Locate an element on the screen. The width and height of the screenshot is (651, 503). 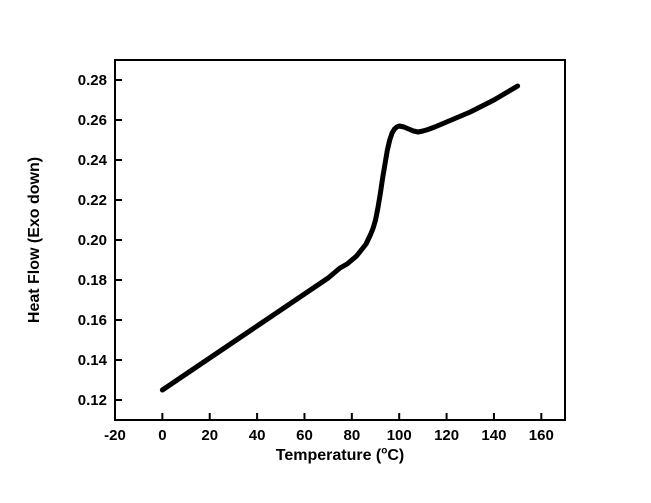
x-tick-label: 80 is located at coordinates (351, 435).